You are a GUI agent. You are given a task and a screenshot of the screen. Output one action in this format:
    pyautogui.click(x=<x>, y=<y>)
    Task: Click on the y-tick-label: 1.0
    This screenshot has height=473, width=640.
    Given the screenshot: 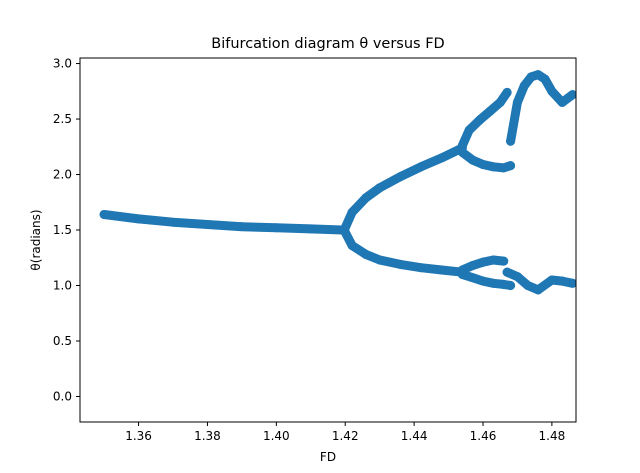 What is the action you would take?
    pyautogui.click(x=62, y=286)
    